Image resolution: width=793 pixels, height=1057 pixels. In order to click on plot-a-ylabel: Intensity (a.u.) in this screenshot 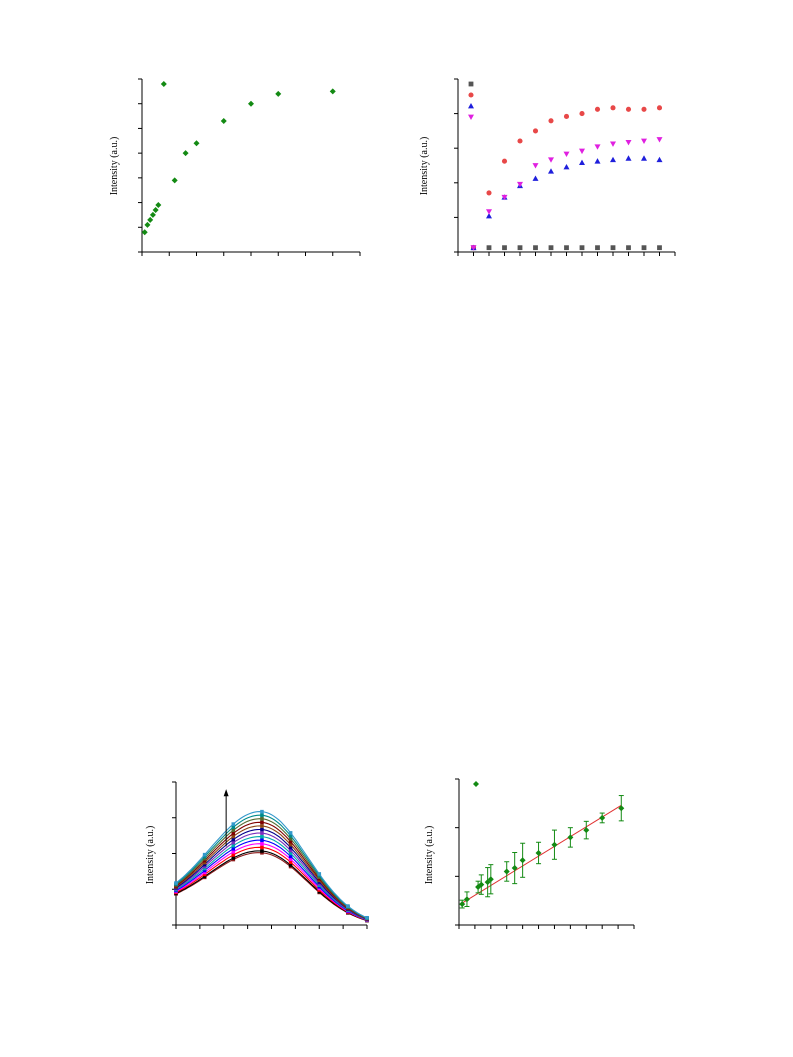, I will do `click(114, 166)`.